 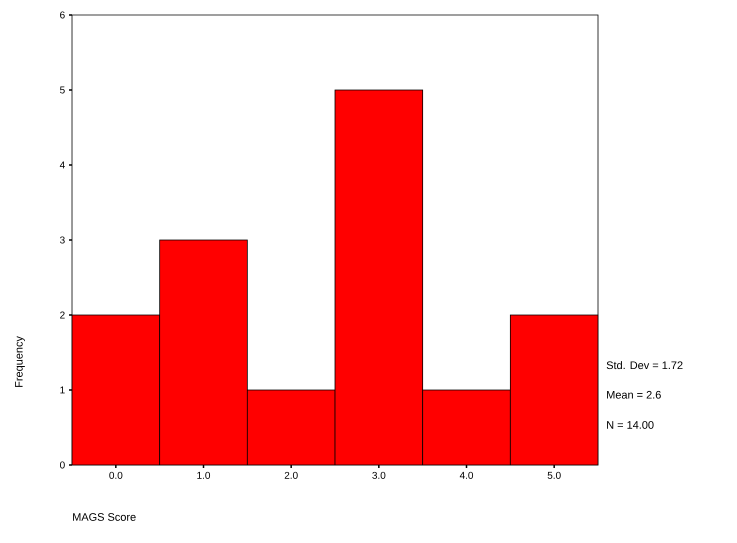 I want to click on y-tick-label: 1, so click(x=62, y=390).